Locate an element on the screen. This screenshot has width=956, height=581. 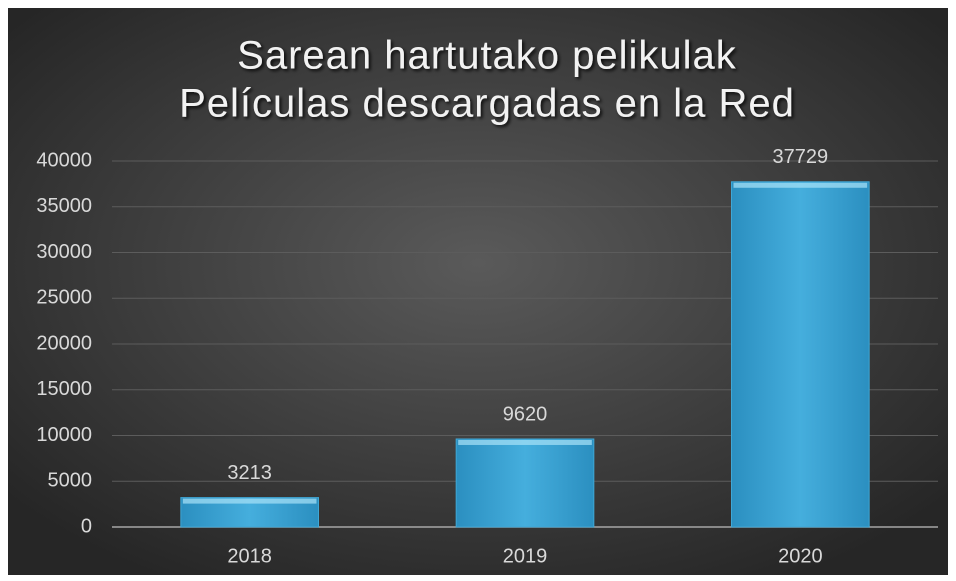
chart-title: Sarean hartutako pelikulak is located at coordinates (487, 56).